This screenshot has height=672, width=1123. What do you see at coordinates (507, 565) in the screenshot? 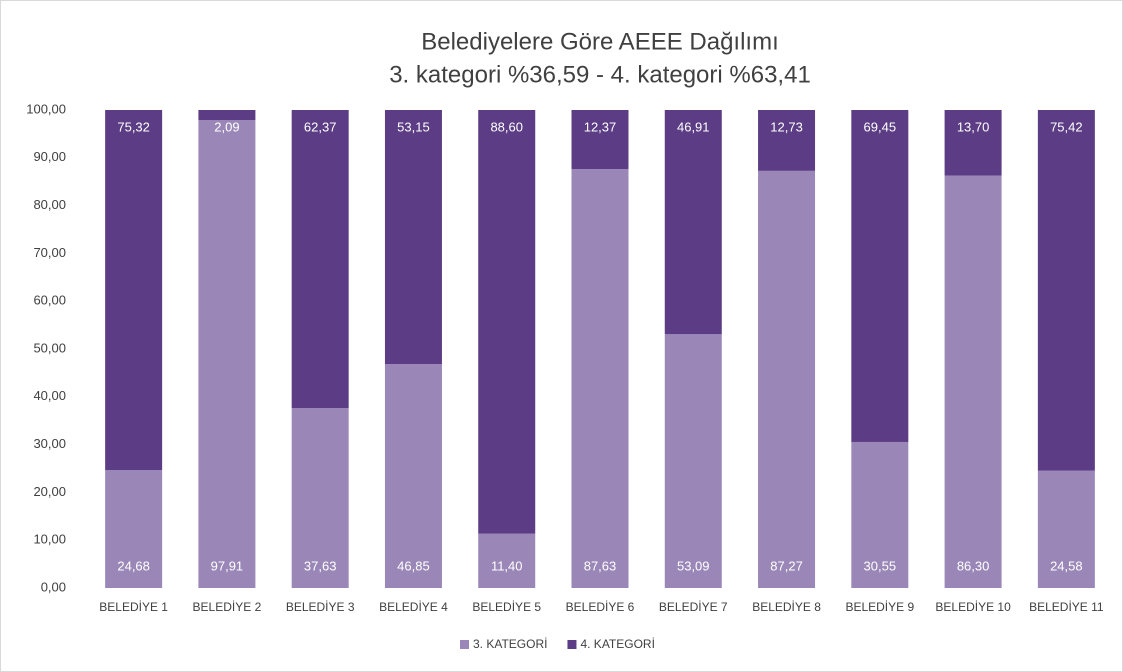
I see `data-label: 11,40` at bounding box center [507, 565].